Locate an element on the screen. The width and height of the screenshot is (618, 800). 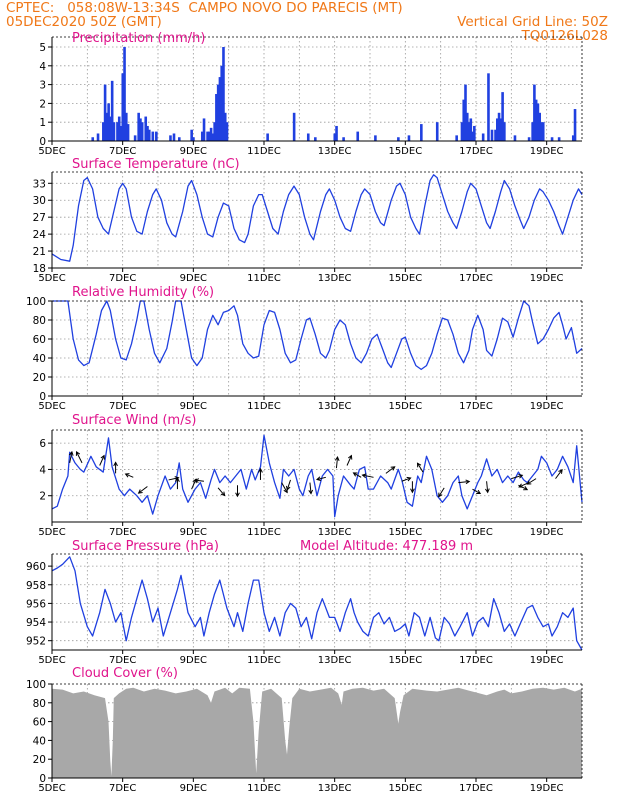
humidity-series-line is located at coordinates (317, 335).